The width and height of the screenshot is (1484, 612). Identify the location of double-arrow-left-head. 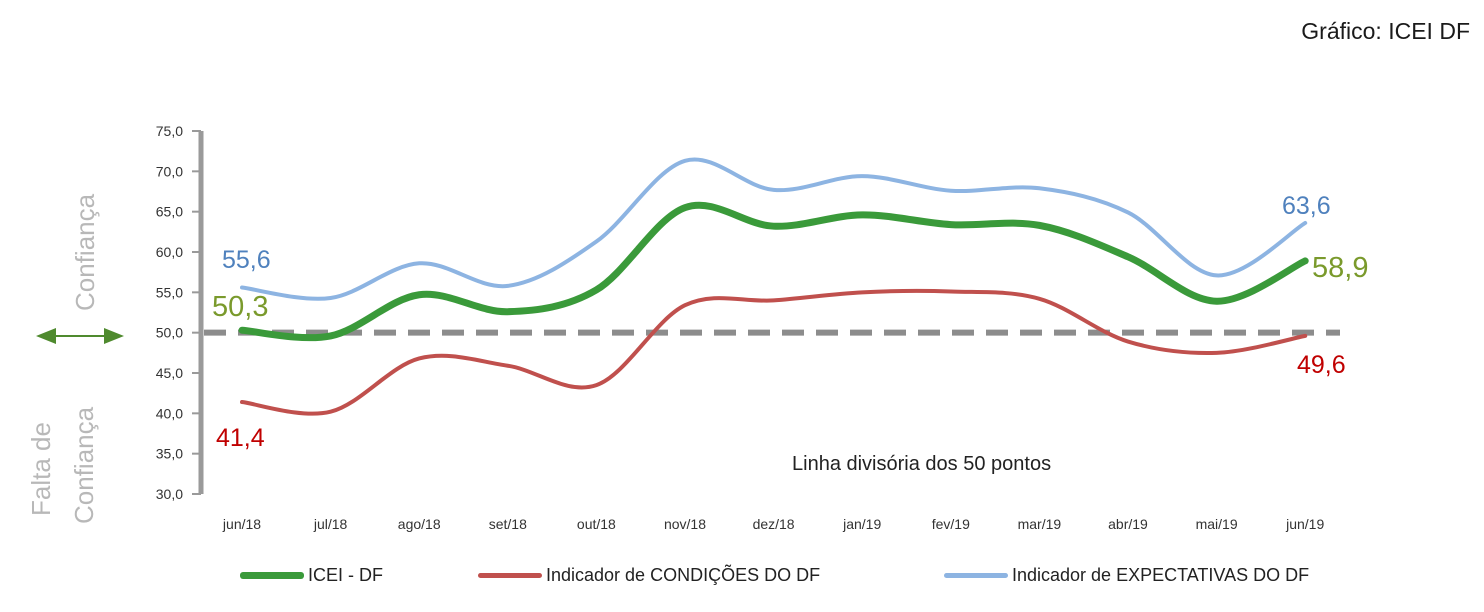
(46, 336).